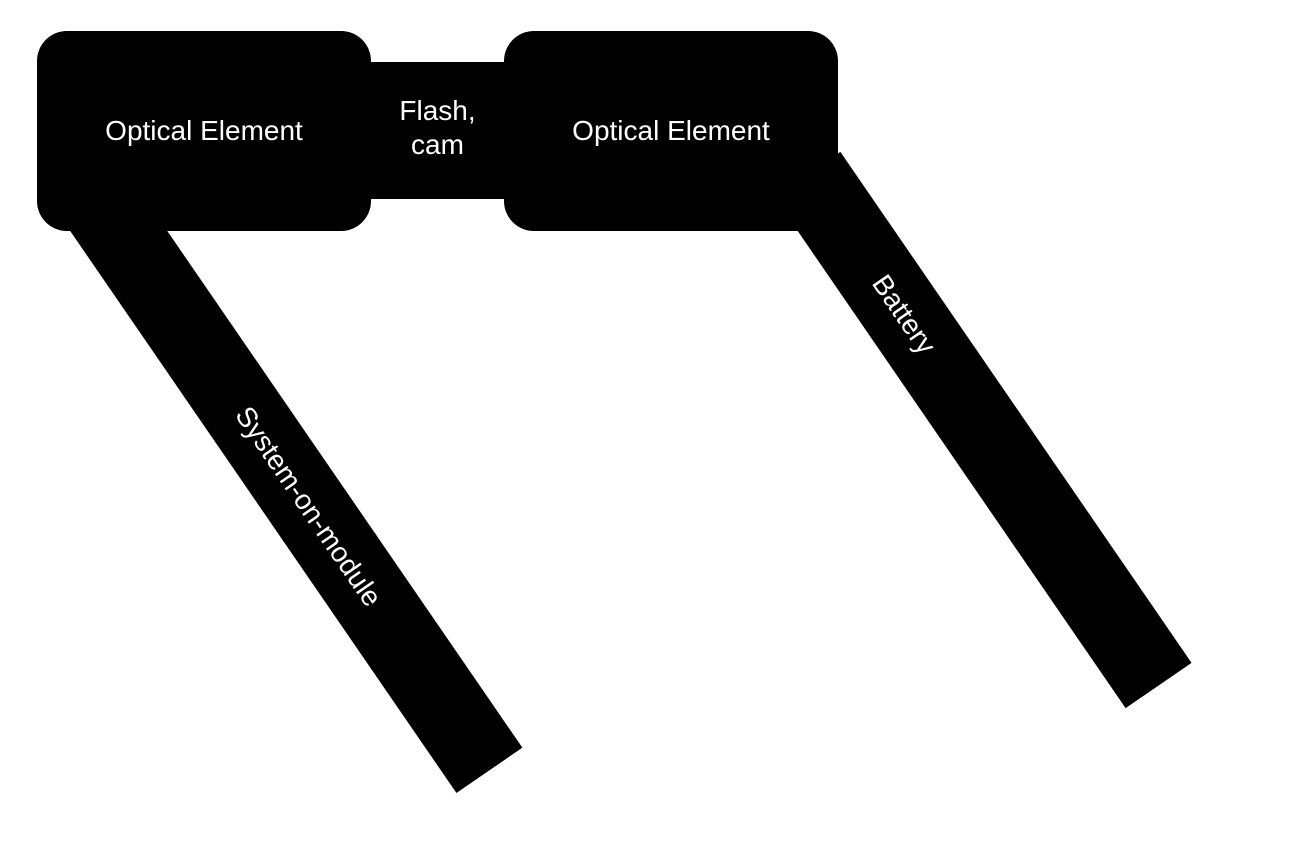 The height and width of the screenshot is (864, 1304). What do you see at coordinates (308, 506) in the screenshot?
I see `system-on-module-label: System-on-module` at bounding box center [308, 506].